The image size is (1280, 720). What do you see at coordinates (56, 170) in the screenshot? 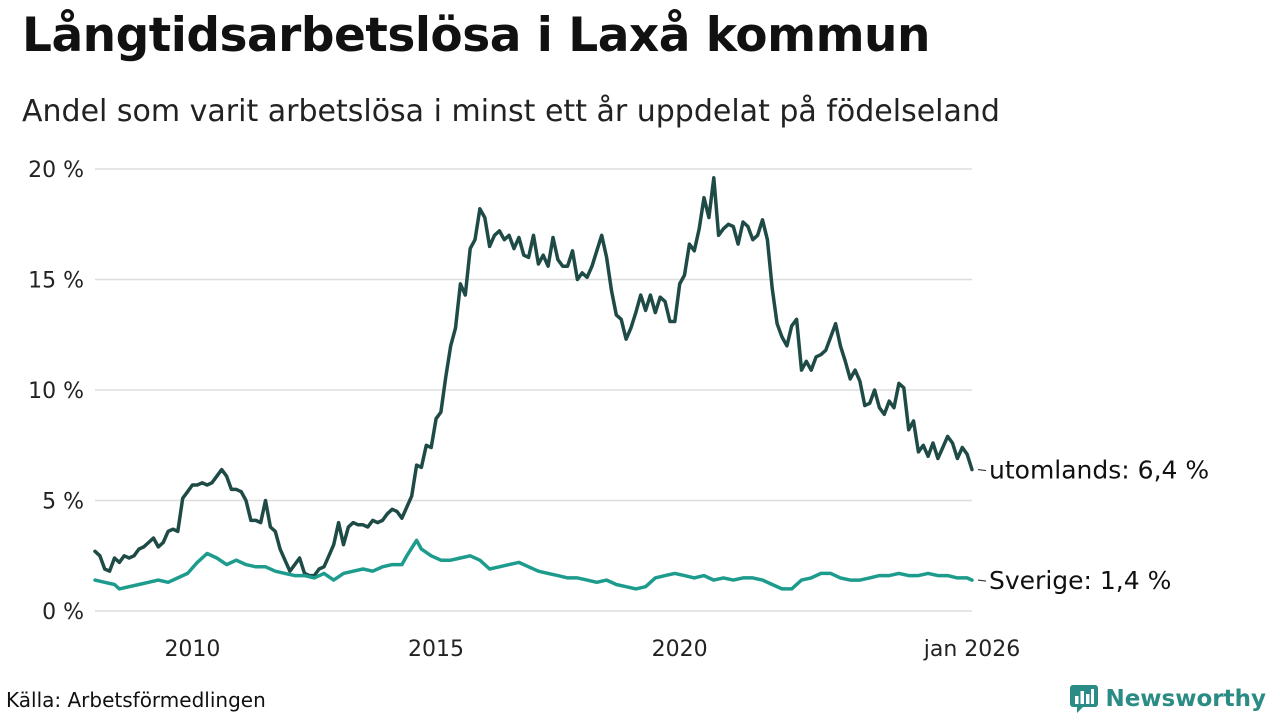
I see `y-tick-label: 20 %` at bounding box center [56, 170].